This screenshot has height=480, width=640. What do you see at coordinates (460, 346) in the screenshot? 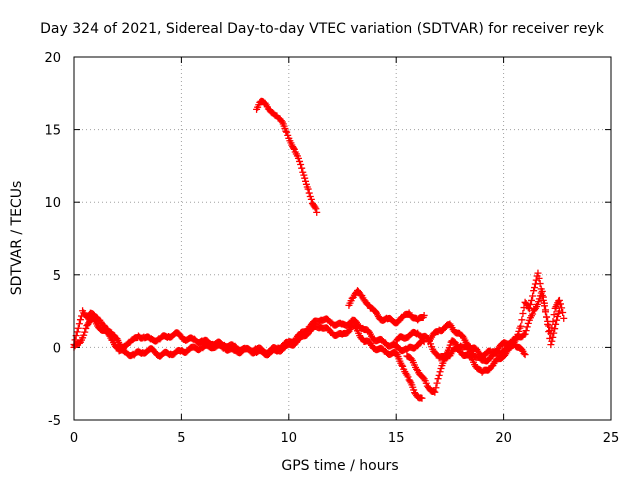
I see `series-g` at bounding box center [460, 346].